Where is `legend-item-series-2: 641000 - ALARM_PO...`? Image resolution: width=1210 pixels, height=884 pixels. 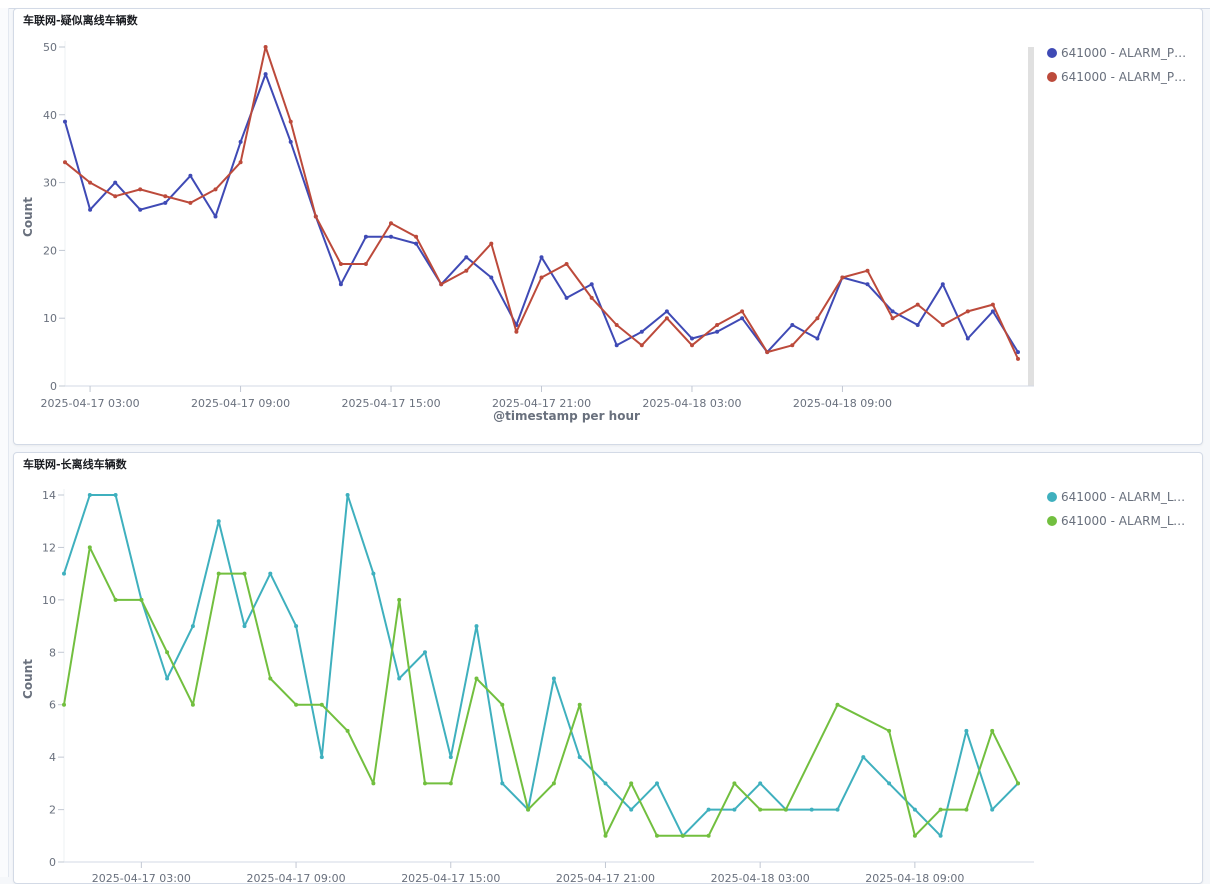
legend-item-series-2: 641000 - ALARM_PO... is located at coordinates (1122, 77).